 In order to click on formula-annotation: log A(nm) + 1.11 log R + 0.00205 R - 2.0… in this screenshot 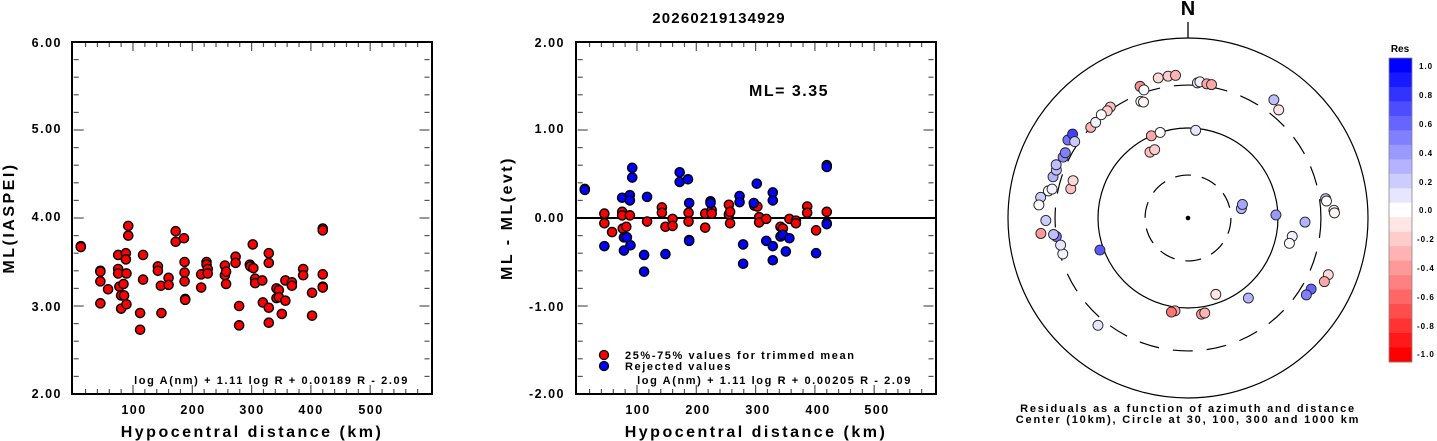, I will do `click(774, 381)`.